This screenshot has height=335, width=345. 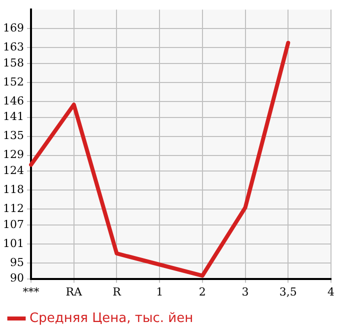 What do you see at coordinates (13, 189) in the screenshot?
I see `y-tick-label: 118` at bounding box center [13, 189].